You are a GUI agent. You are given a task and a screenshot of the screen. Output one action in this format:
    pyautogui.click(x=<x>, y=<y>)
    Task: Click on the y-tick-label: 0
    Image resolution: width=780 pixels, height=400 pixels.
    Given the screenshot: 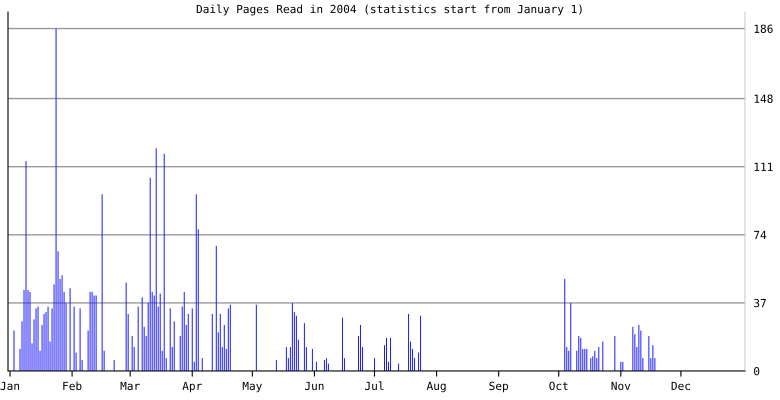 What is the action you would take?
    pyautogui.click(x=757, y=371)
    